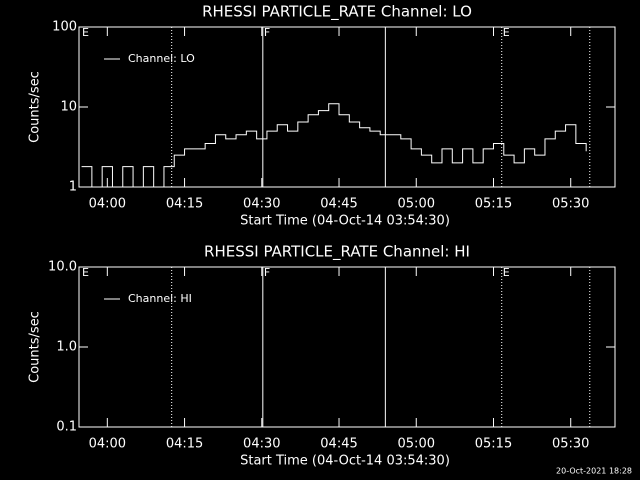 The width and height of the screenshot is (640, 480). Describe the element at coordinates (594, 471) in the screenshot. I see `footer: 20-Oct-2021 18:28` at that location.